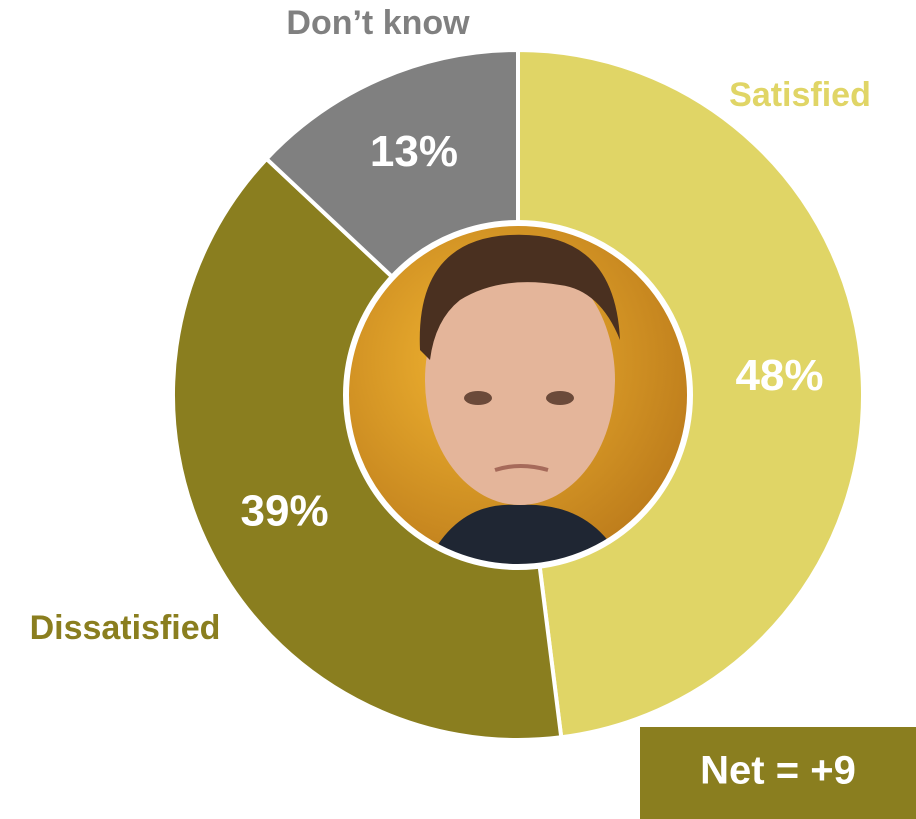 Image resolution: width=916 pixels, height=819 pixels. Describe the element at coordinates (285, 511) in the screenshot. I see `value-label: 39%` at that location.